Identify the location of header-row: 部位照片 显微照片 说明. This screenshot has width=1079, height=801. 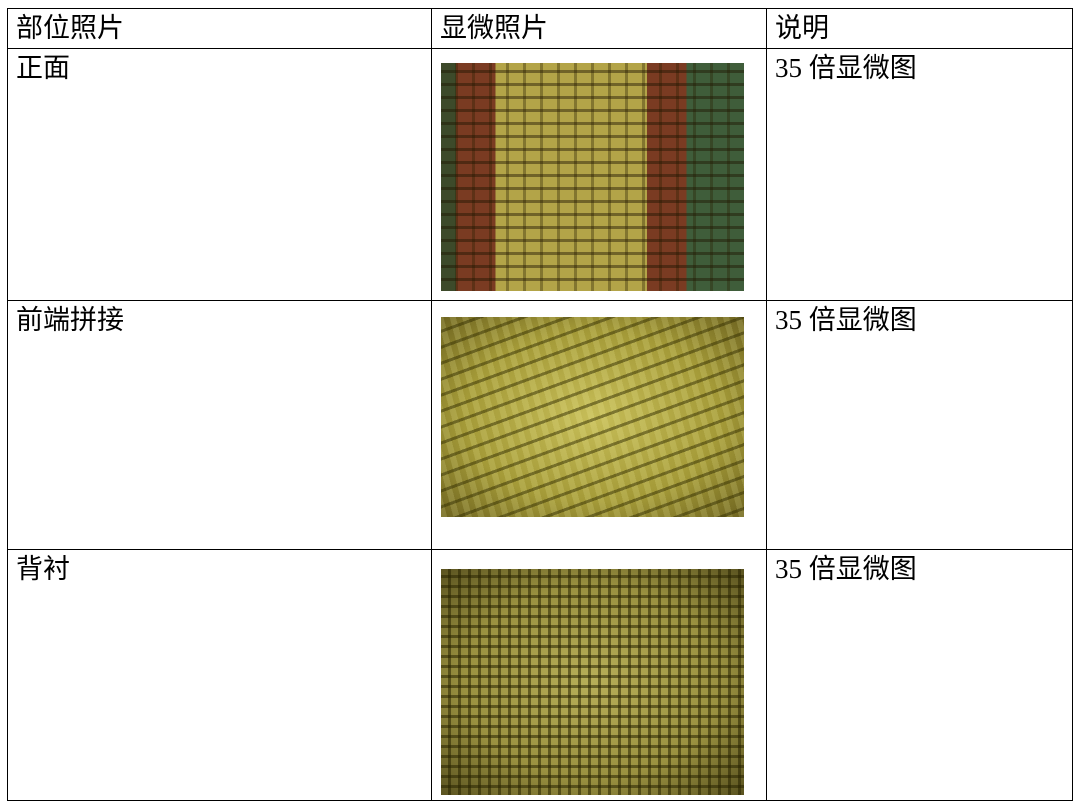
(540, 28).